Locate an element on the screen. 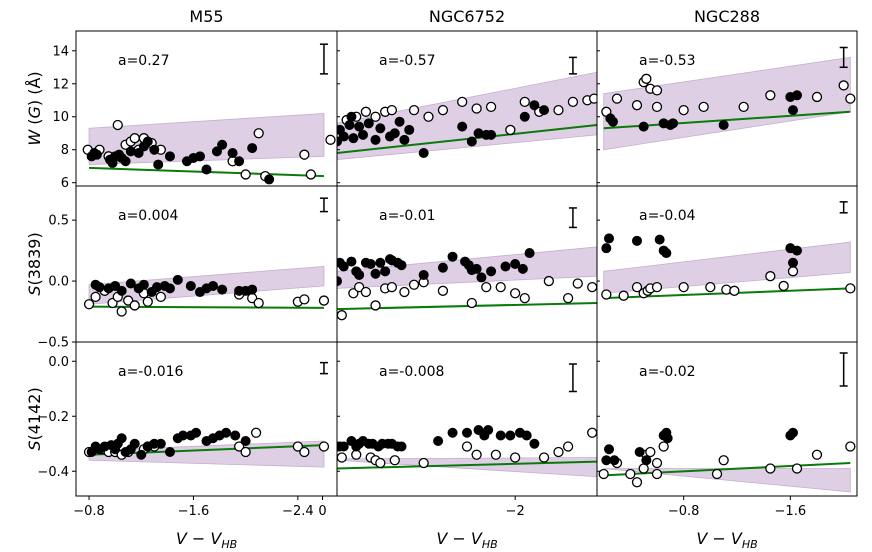 The image size is (872, 552). slope-annotation: a=-0.02 is located at coordinates (667, 372).